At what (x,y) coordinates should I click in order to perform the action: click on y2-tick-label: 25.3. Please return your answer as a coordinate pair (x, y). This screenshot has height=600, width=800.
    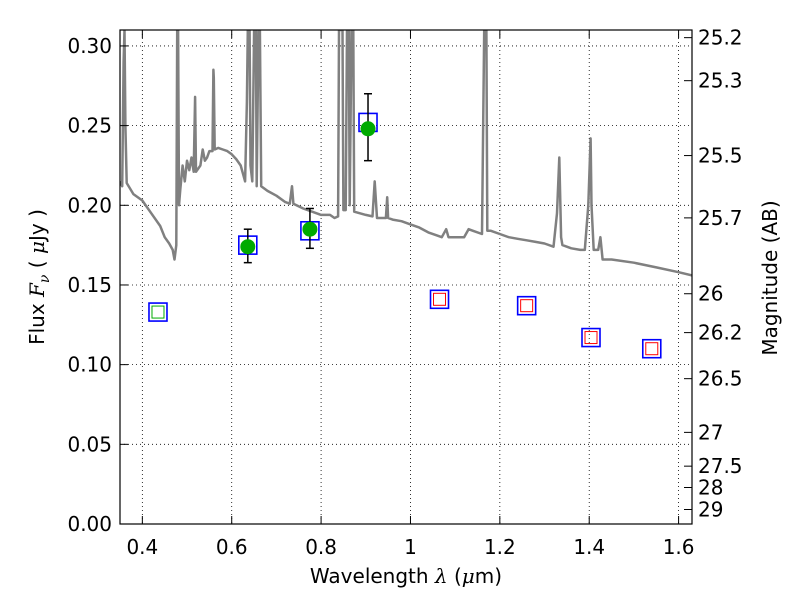
    Looking at the image, I should click on (720, 81).